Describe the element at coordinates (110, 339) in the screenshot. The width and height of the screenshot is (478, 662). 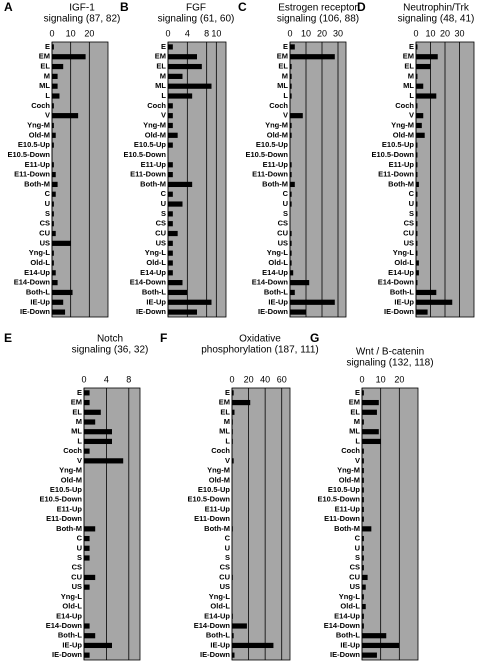
I see `panel-title: Notch` at that location.